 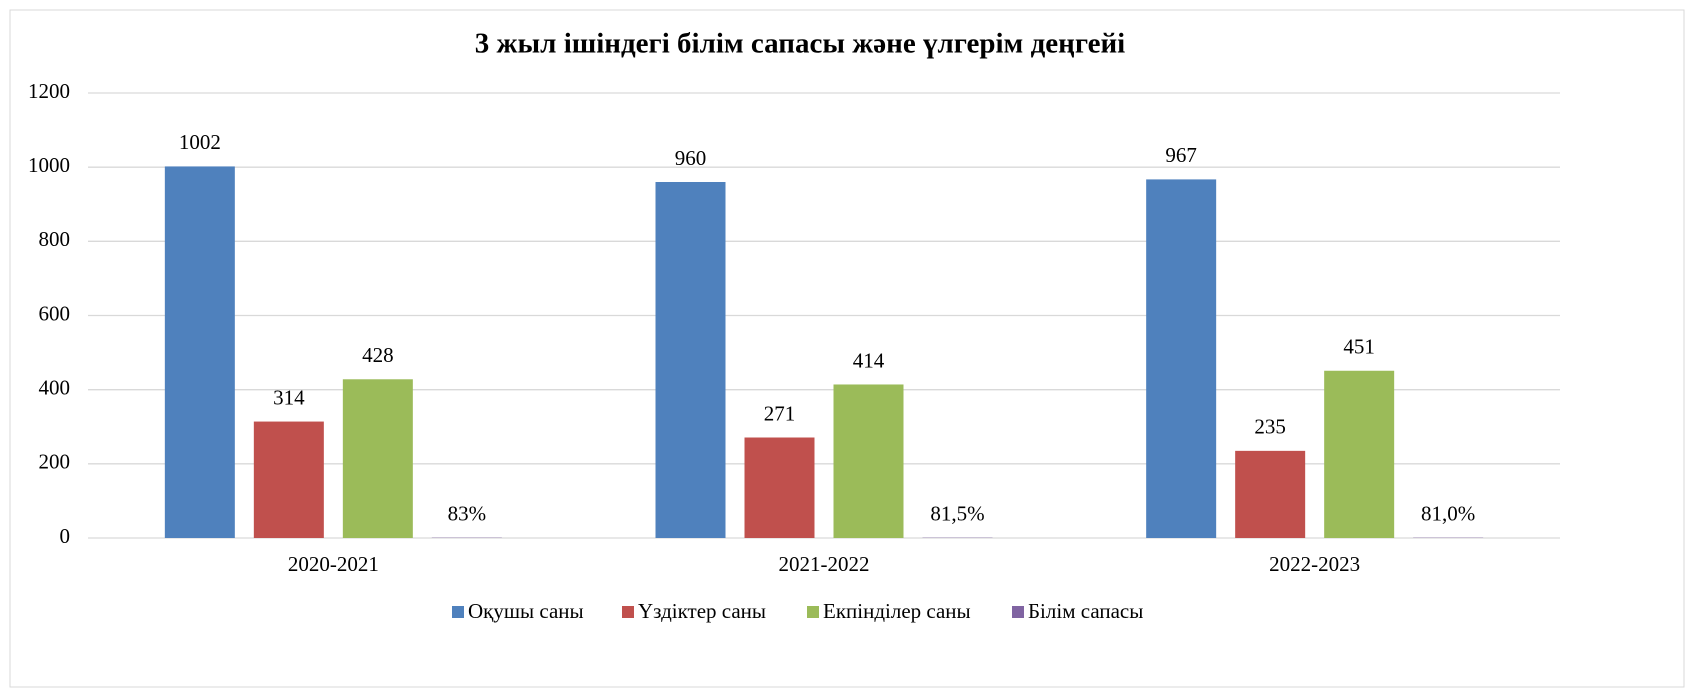 I want to click on x-tick-label: 2021-2022, so click(x=824, y=564).